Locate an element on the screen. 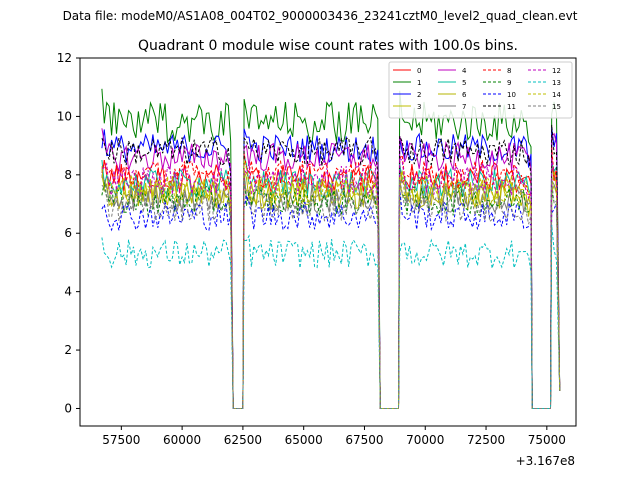  y-tick-label: 10 is located at coordinates (64, 116).